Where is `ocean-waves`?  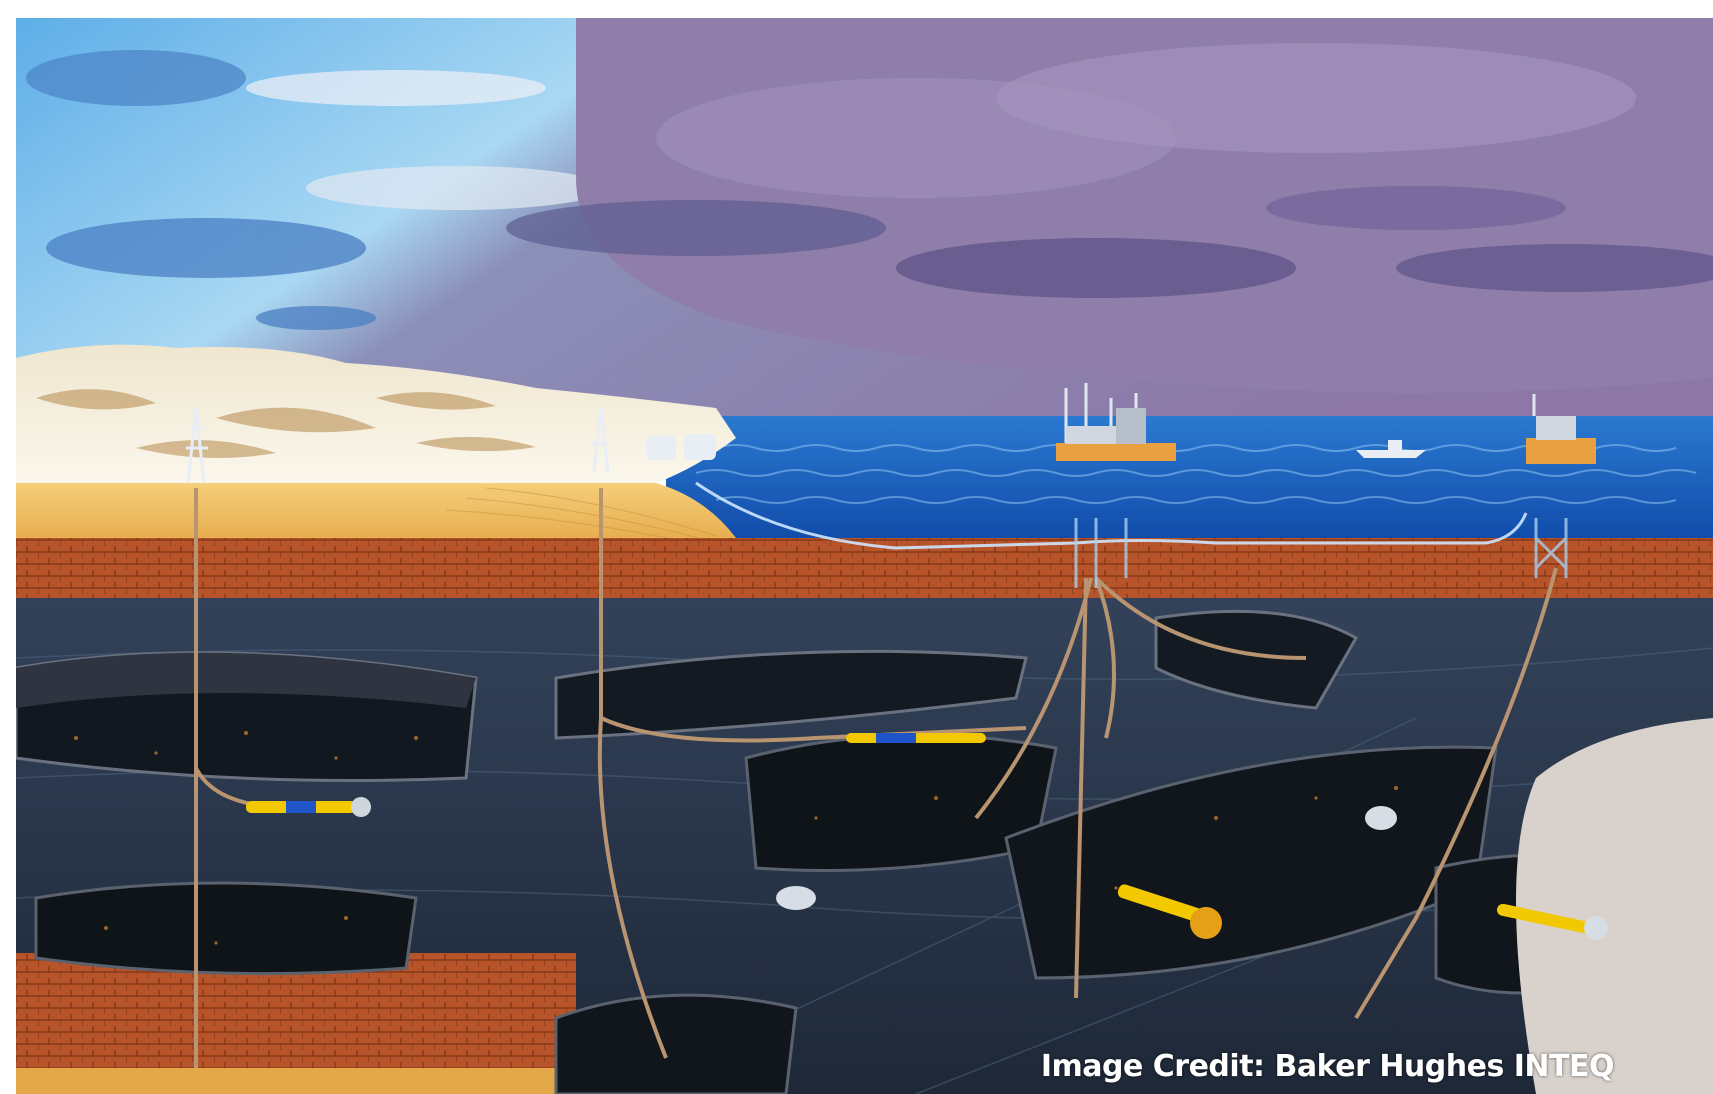 ocean-waves is located at coordinates (1196, 474).